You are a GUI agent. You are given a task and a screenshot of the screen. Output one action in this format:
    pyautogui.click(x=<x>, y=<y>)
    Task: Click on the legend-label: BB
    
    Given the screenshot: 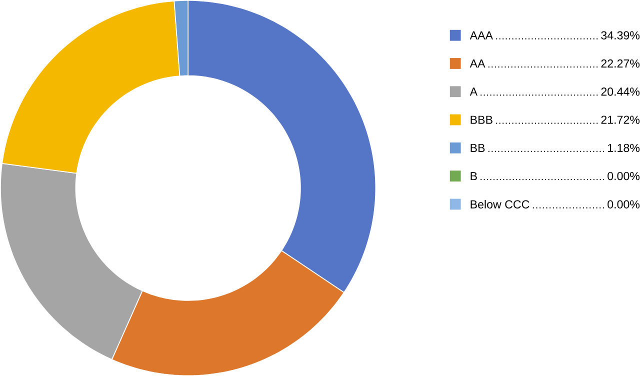 What is the action you would take?
    pyautogui.click(x=477, y=148)
    